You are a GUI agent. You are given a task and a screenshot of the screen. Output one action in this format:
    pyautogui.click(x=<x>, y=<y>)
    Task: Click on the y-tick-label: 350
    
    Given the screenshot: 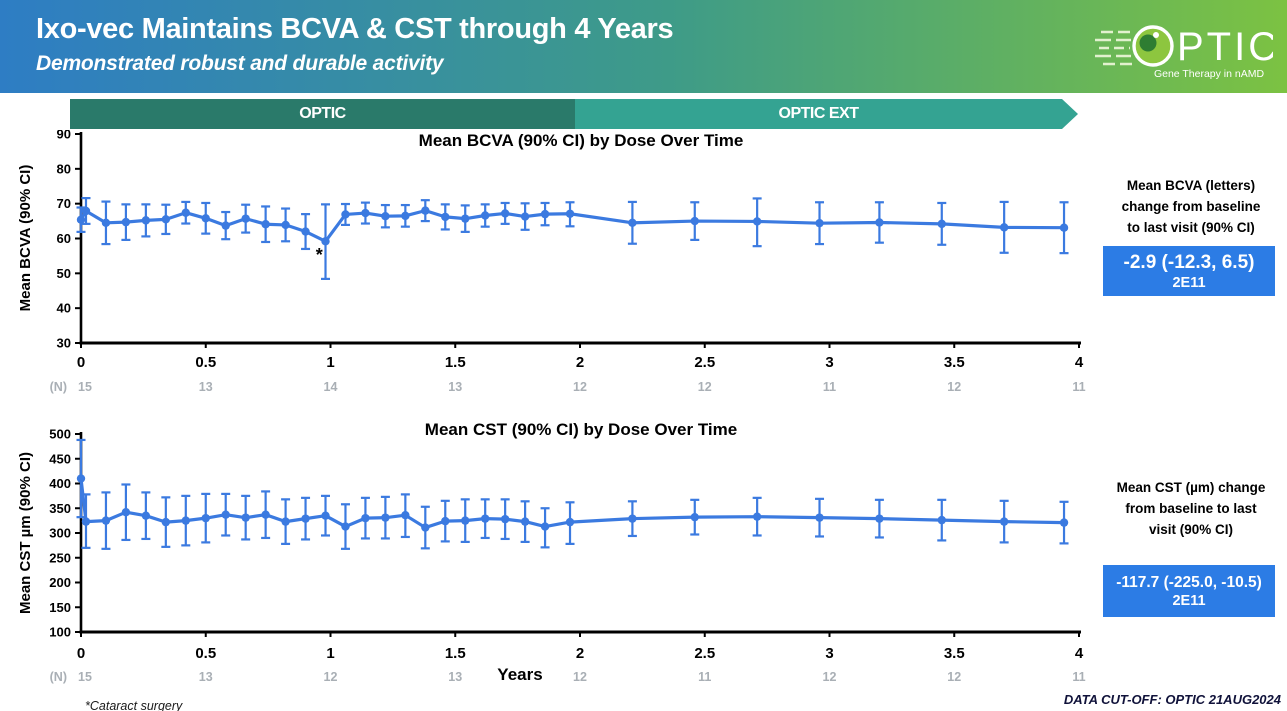 What is the action you would take?
    pyautogui.click(x=60, y=508)
    